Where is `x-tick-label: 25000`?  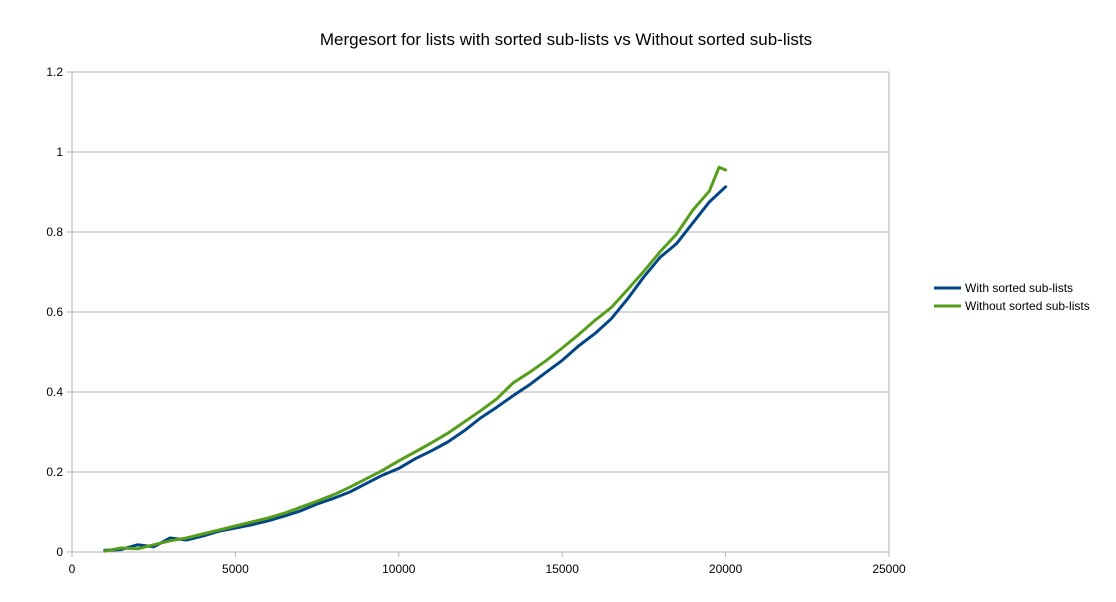 x-tick-label: 25000 is located at coordinates (889, 569).